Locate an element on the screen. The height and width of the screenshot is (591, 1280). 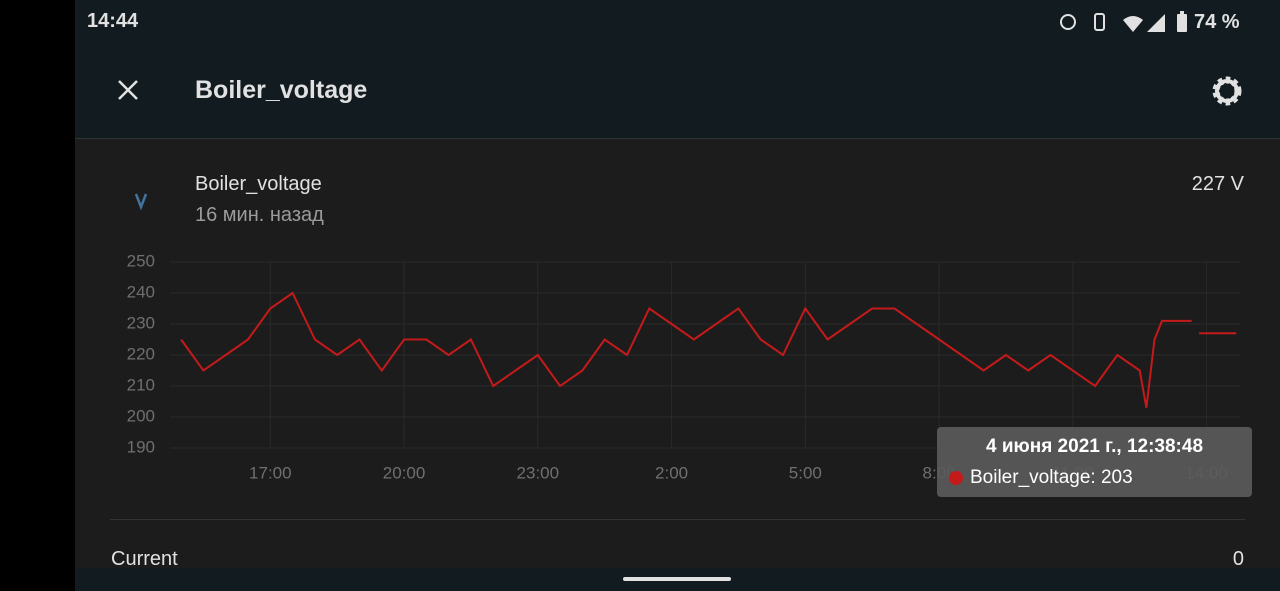
entity-last-changed: 16 мин. назад is located at coordinates (259, 215).